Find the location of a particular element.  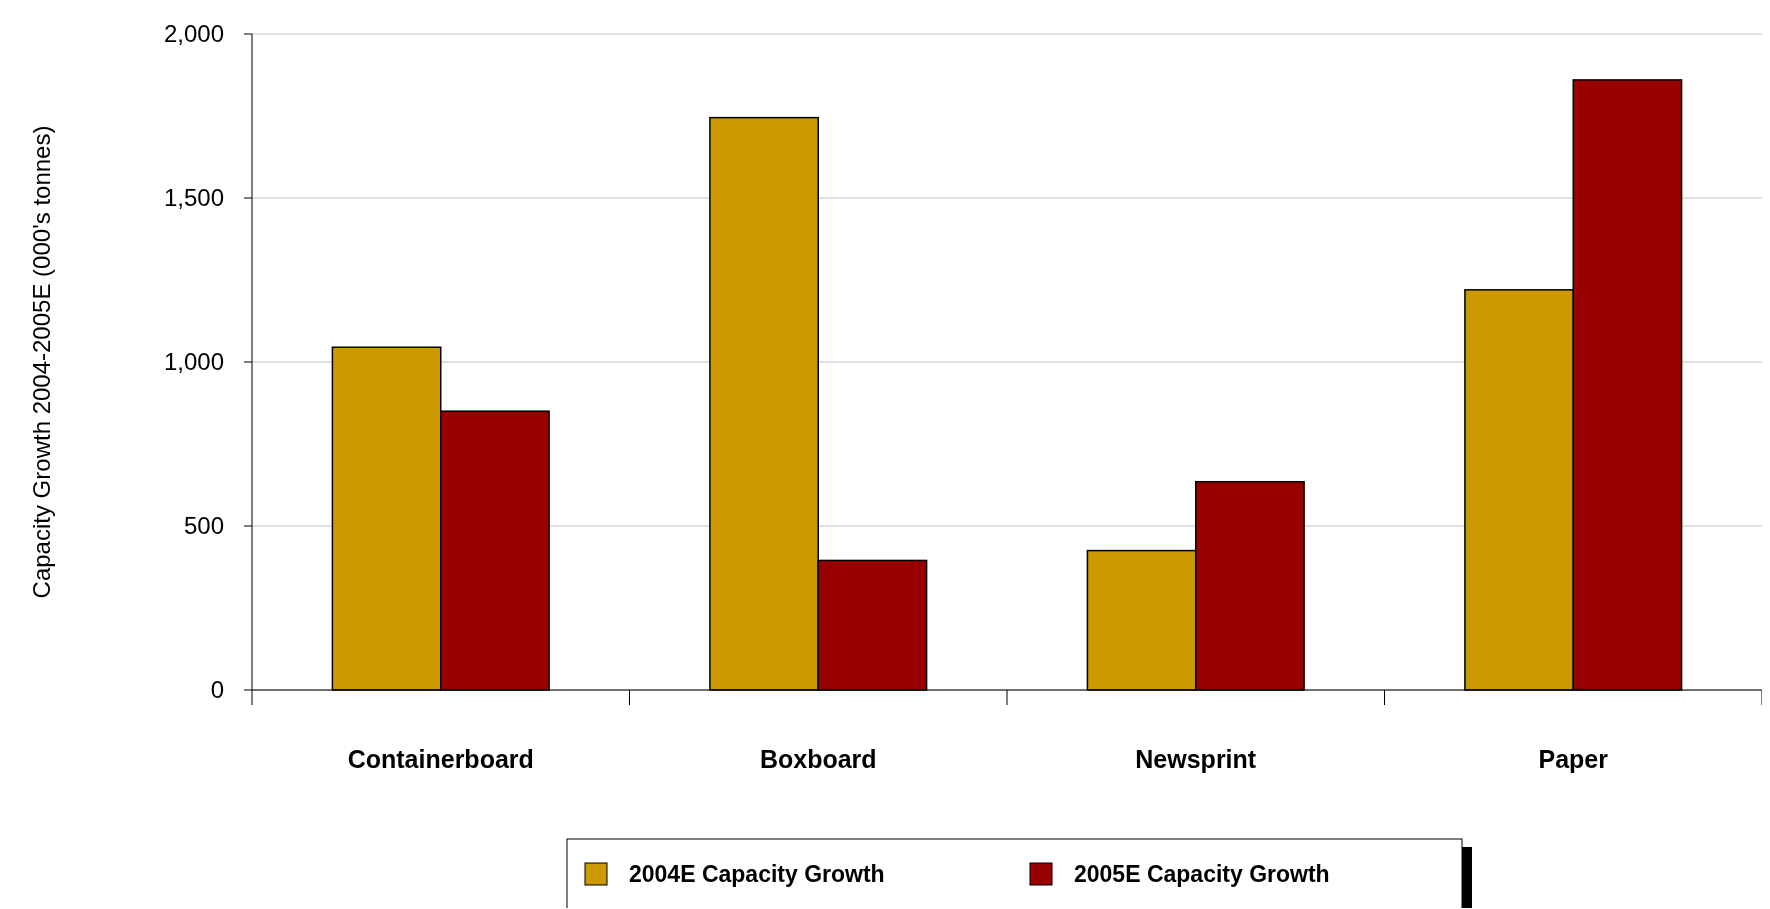

y-tick-label: 1,000 is located at coordinates (193, 362).